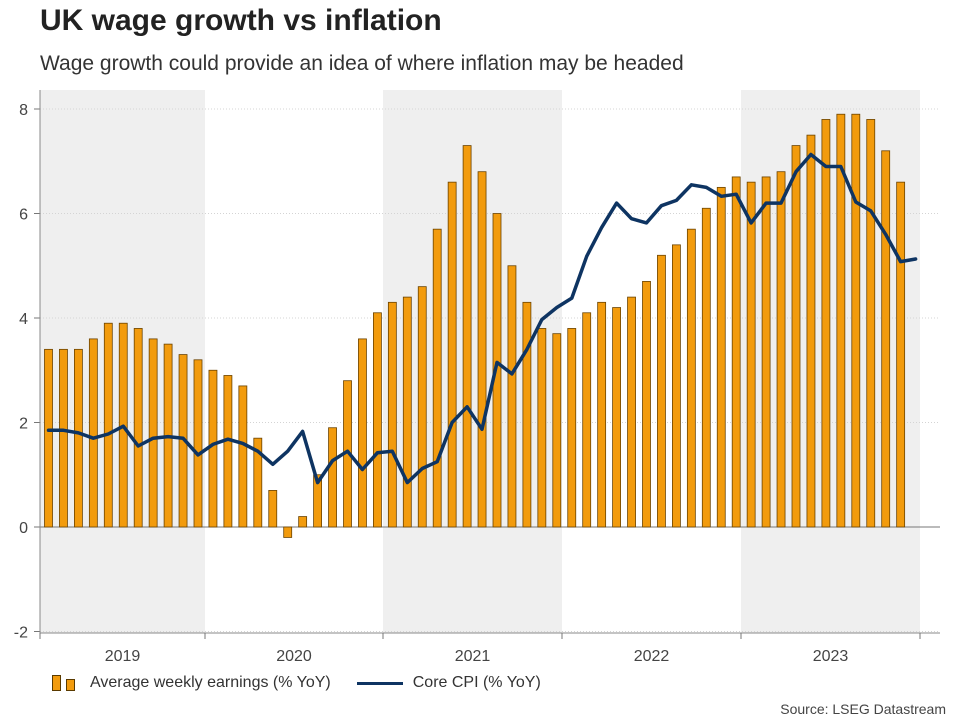  I want to click on year-band-2023, so click(830, 361).